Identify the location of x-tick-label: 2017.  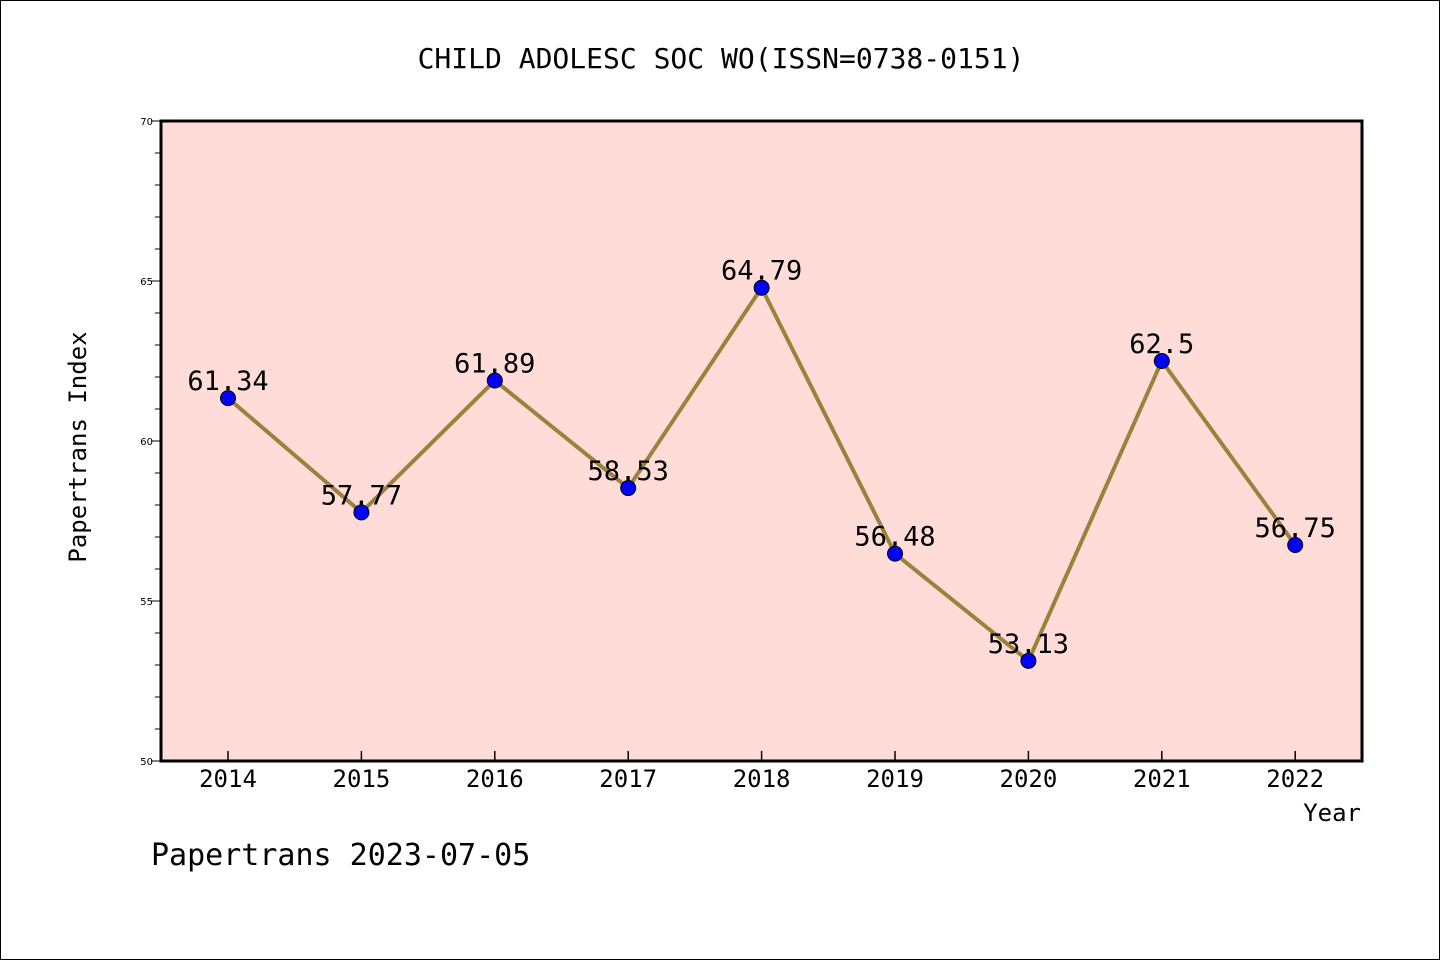
(628, 779).